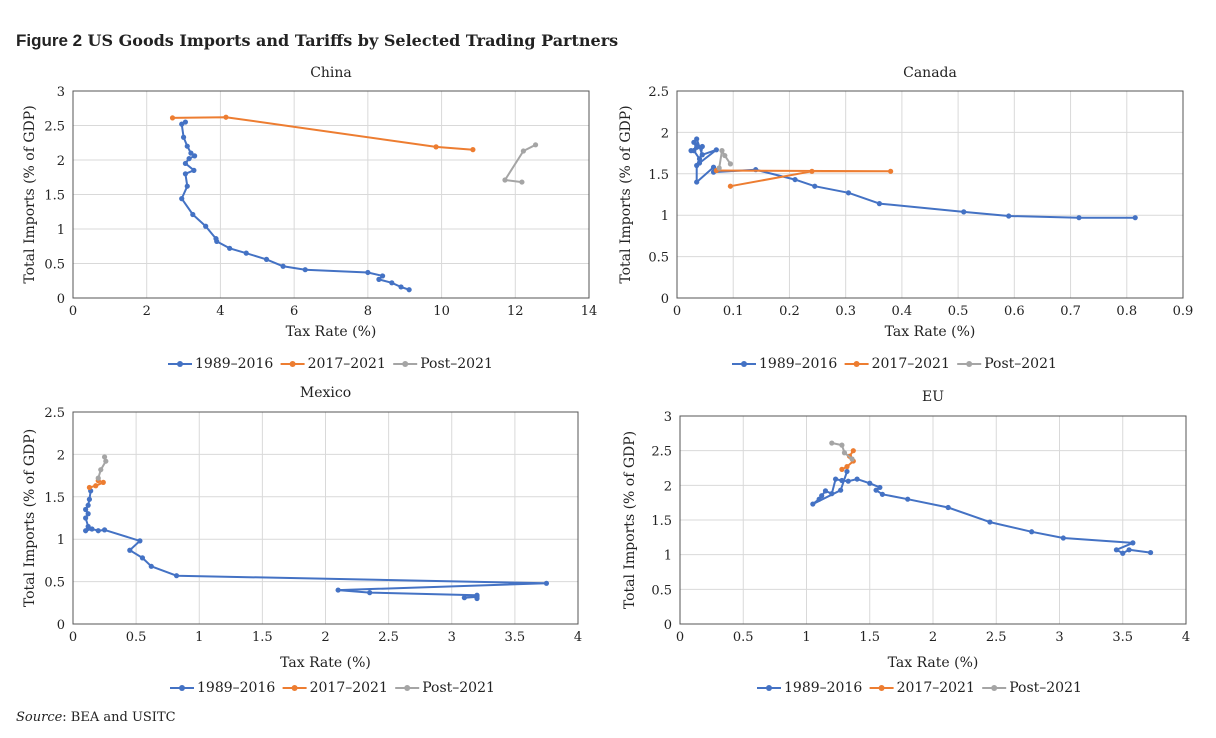  What do you see at coordinates (958, 311) in the screenshot?
I see `x-tick-label: 0.5` at bounding box center [958, 311].